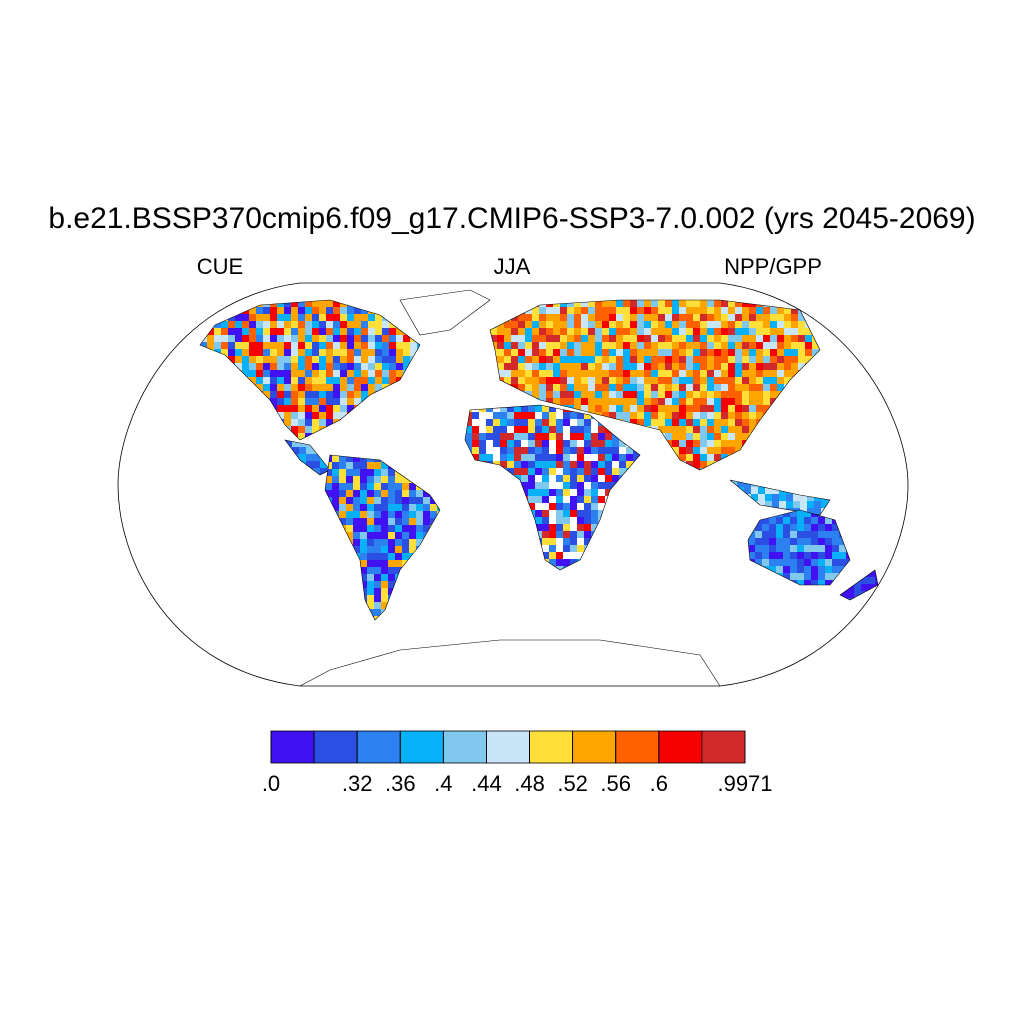  Describe the element at coordinates (292, 747) in the screenshot. I see `colorbar-box` at that location.